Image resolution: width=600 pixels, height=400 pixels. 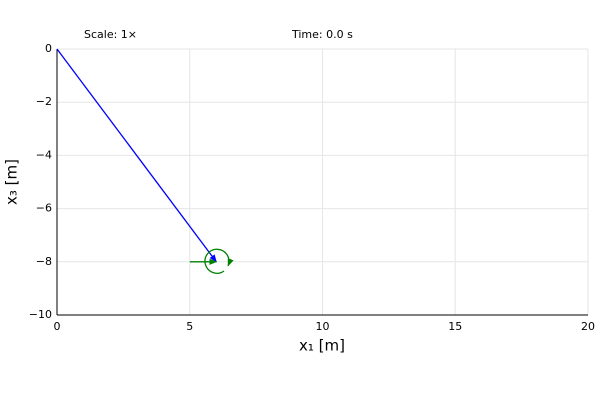 I want to click on moment-arrow, so click(x=219, y=261).